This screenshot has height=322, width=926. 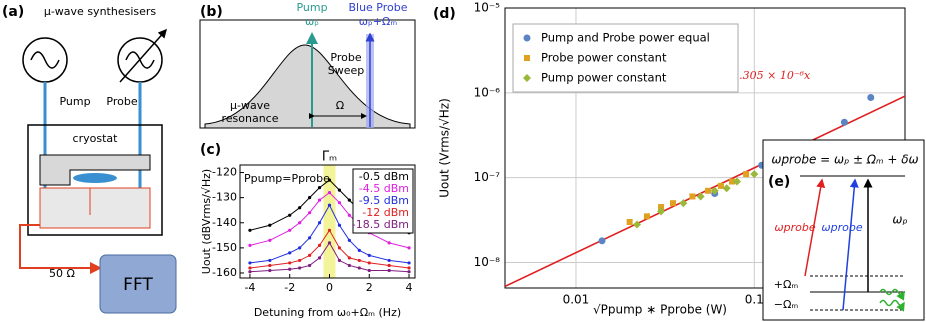 What do you see at coordinates (289, 287) in the screenshot?
I see `x-tick-label: -2` at bounding box center [289, 287].